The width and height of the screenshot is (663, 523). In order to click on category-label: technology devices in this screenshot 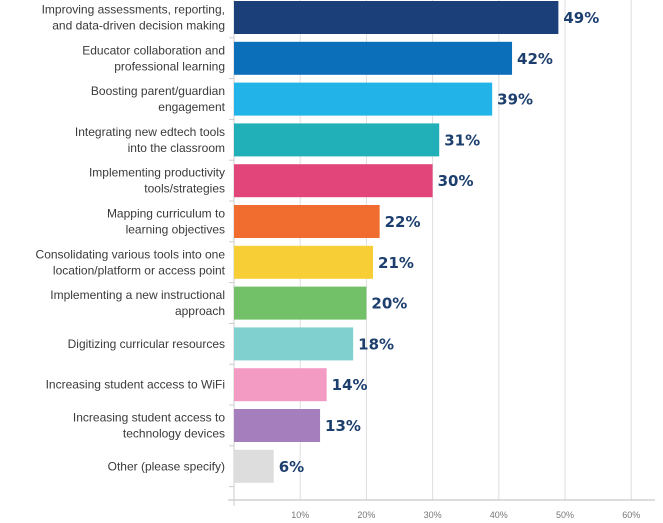, I will do `click(174, 434)`.